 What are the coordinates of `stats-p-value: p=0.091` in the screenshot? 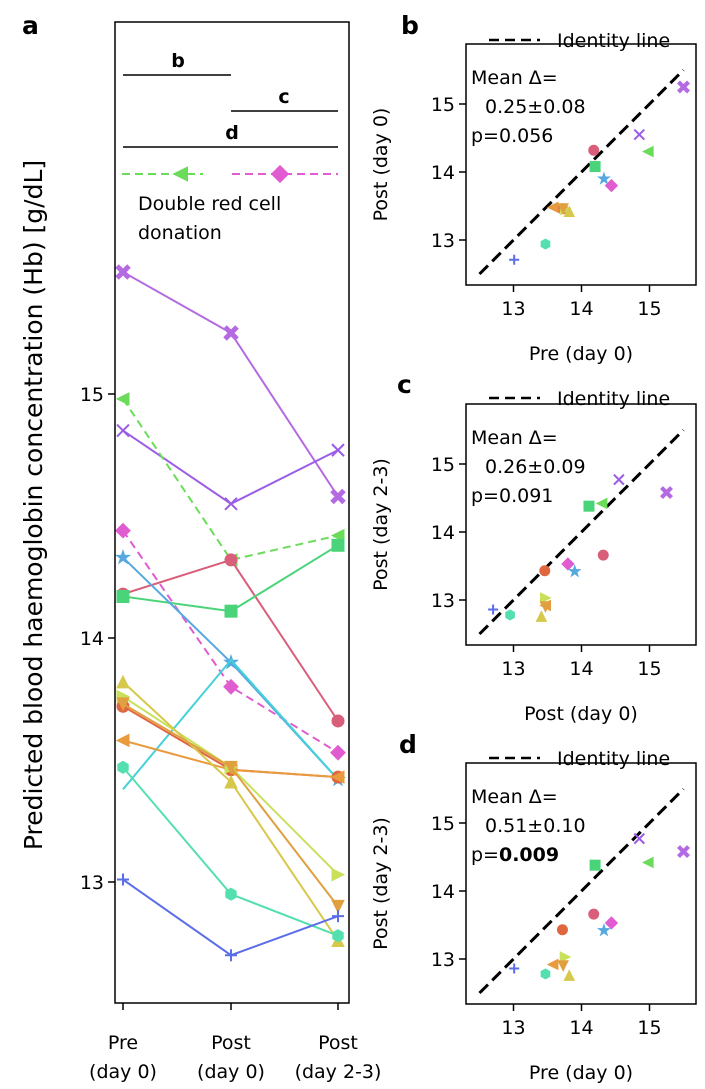 It's located at (512, 496).